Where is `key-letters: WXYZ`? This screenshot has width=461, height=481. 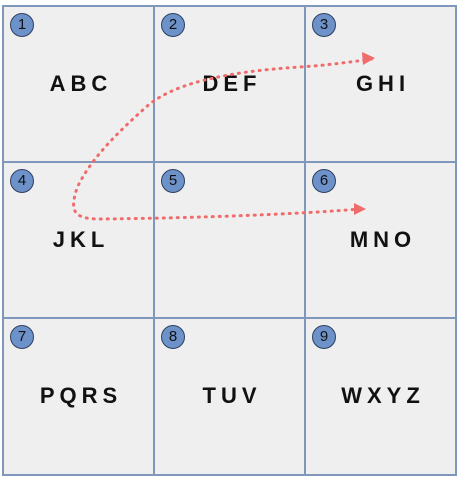
key-letters: WXYZ is located at coordinates (383, 395).